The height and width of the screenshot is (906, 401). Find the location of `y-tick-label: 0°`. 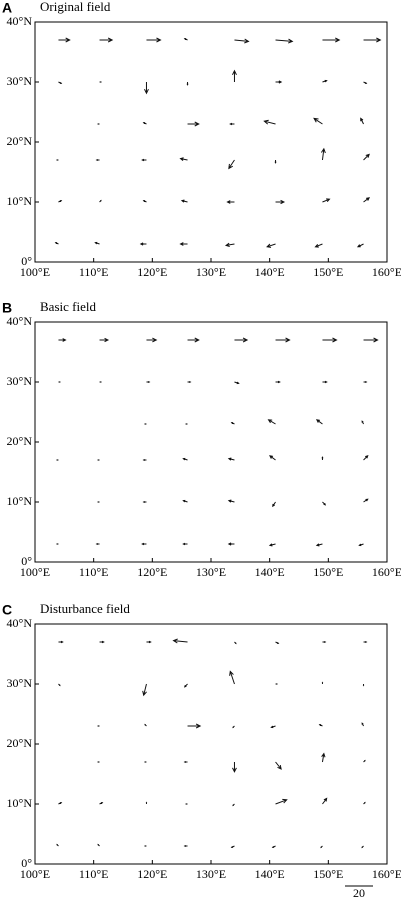

y-tick-label: 0° is located at coordinates (26, 561).